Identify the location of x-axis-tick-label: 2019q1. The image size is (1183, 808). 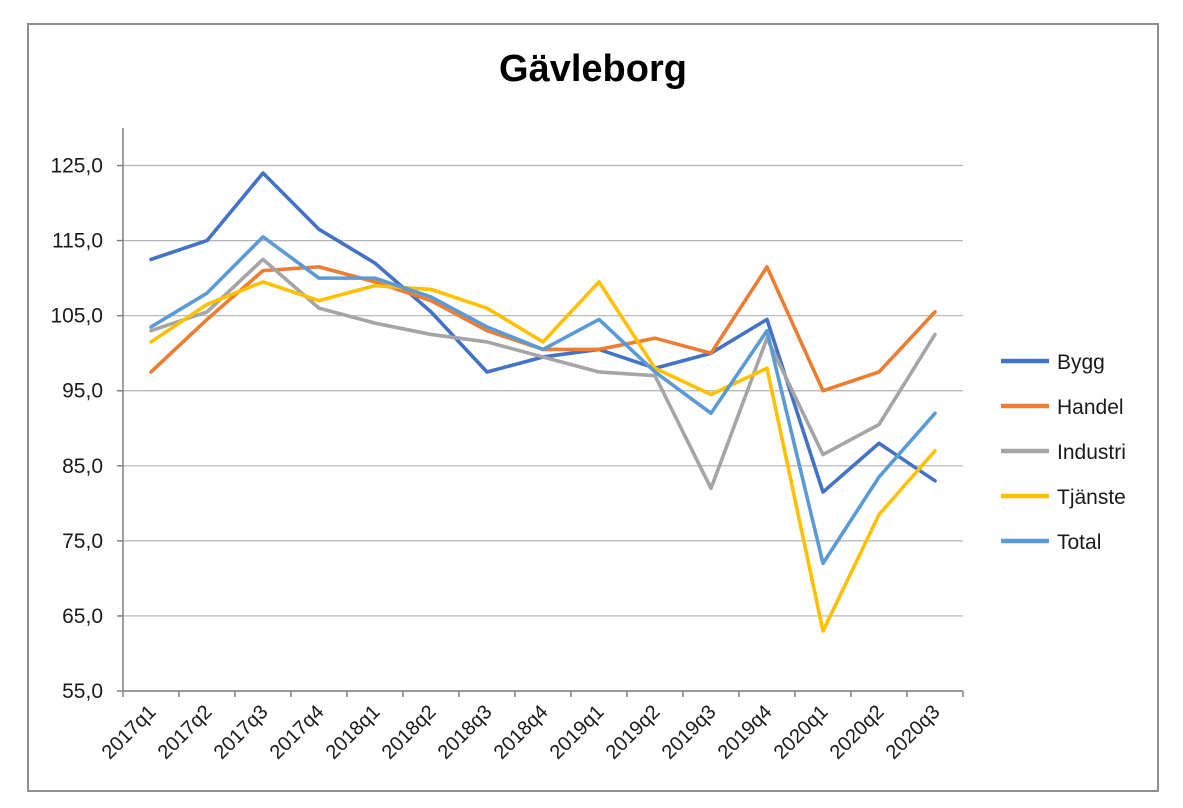
(577, 732).